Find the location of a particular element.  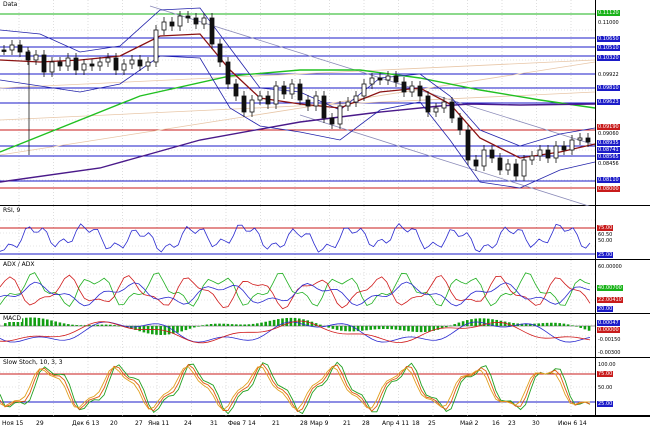

macd-plot-area is located at coordinates (297, 336).